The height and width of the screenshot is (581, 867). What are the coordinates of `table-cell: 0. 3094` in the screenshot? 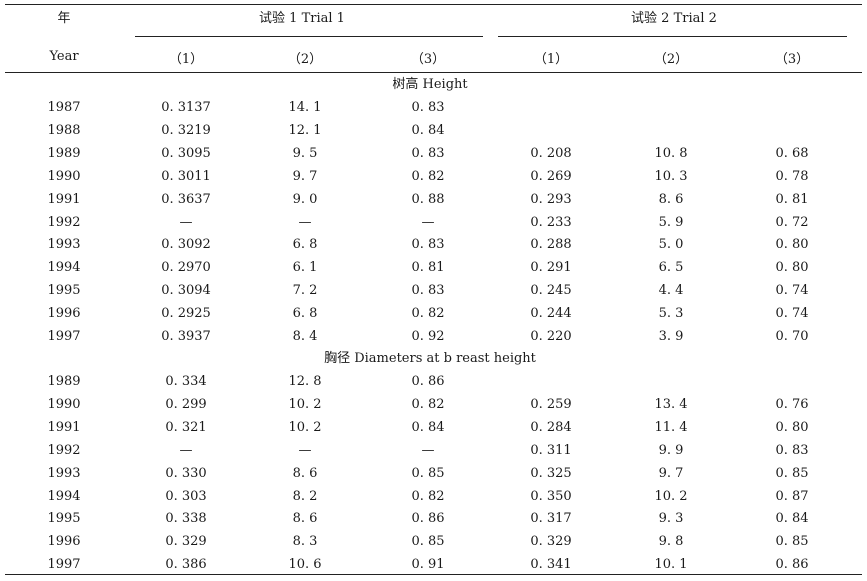 It's located at (186, 291).